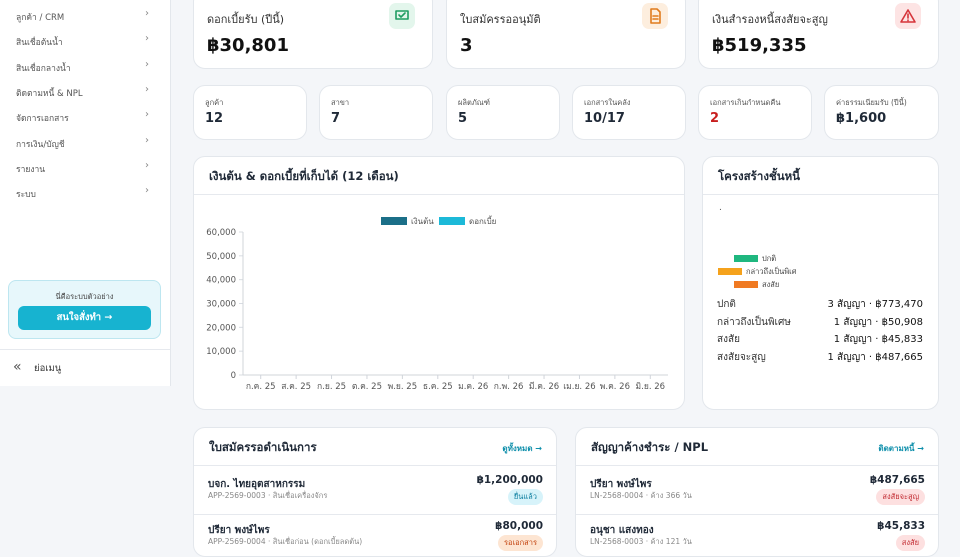 Image resolution: width=960 pixels, height=557 pixels. Describe the element at coordinates (641, 495) in the screenshot. I see `row-detail: LN-2568-0004 · ค้าง 366 วัน` at that location.